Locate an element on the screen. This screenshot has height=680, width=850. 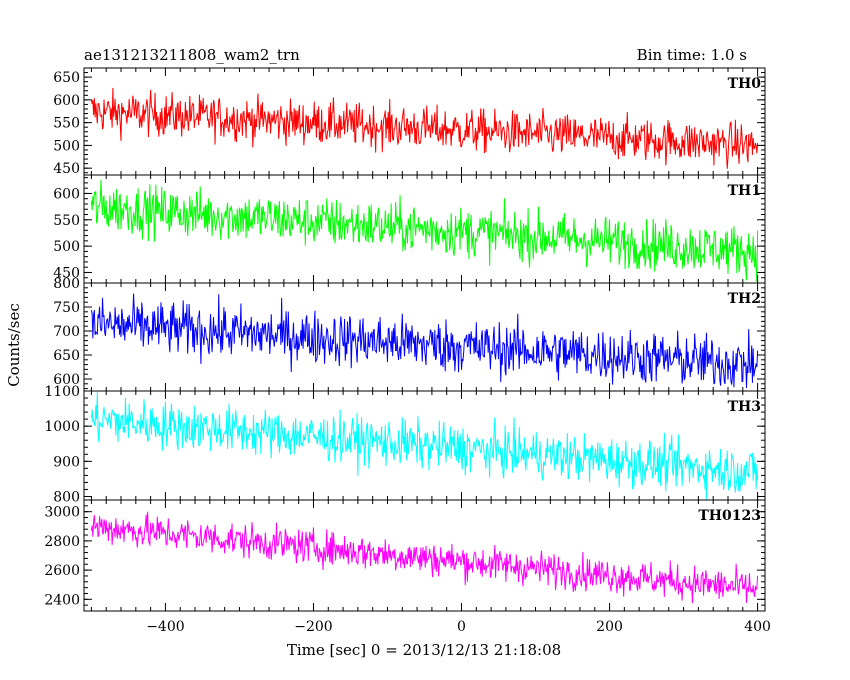
x-tick-label: 200 is located at coordinates (609, 627).